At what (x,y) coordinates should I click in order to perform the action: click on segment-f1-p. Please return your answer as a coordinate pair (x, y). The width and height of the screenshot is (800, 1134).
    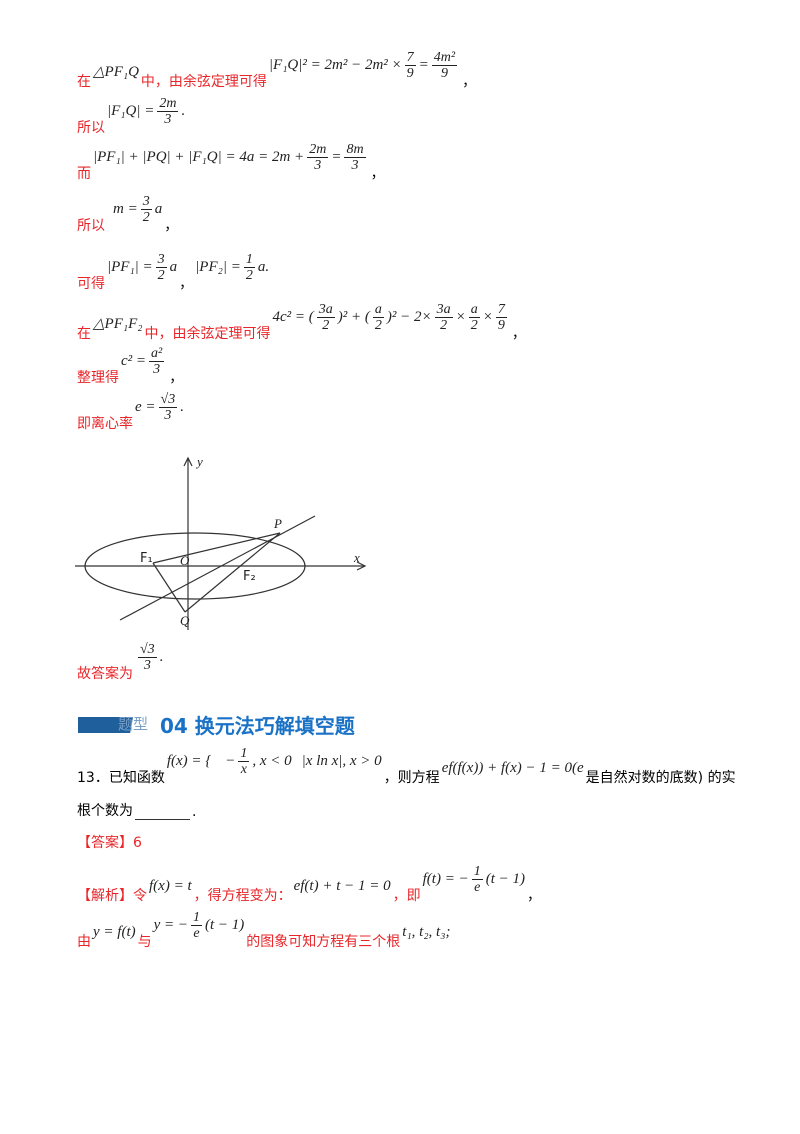
    Looking at the image, I should click on (216, 548).